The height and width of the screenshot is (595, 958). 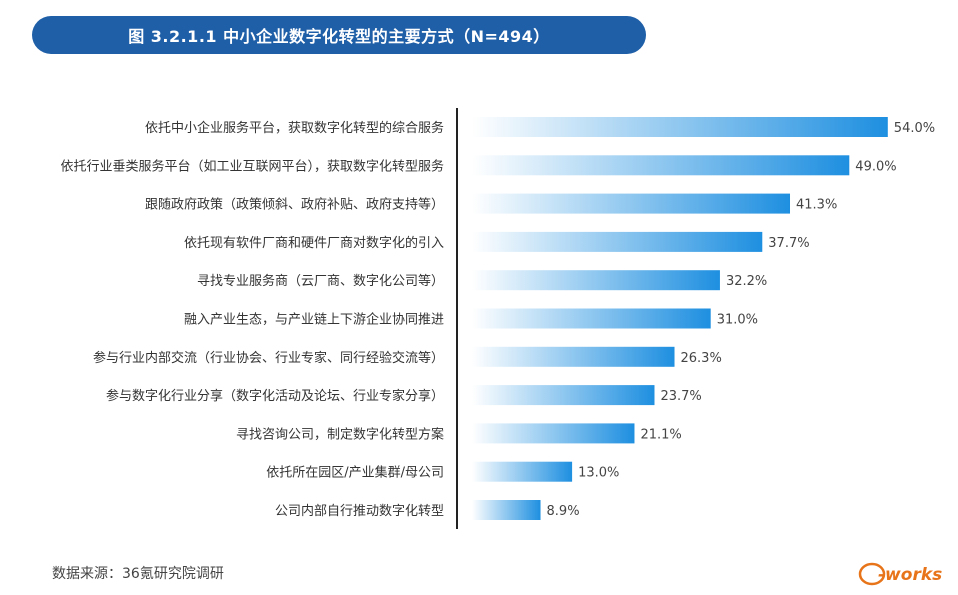 I want to click on data-source-note: 数据来源：36氪研究院调研, so click(x=138, y=574).